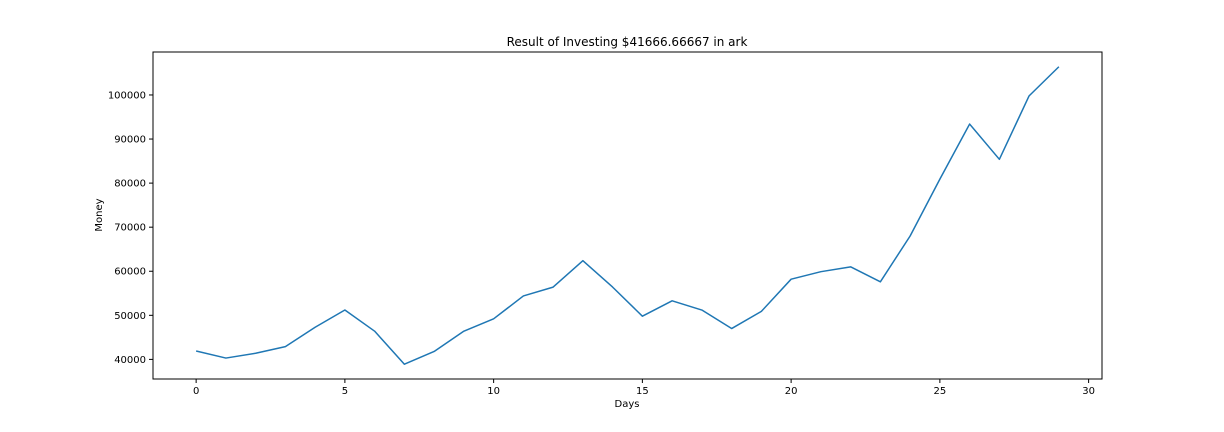 This screenshot has width=1224, height=432. What do you see at coordinates (493, 391) in the screenshot?
I see `x-tick-label: 10` at bounding box center [493, 391].